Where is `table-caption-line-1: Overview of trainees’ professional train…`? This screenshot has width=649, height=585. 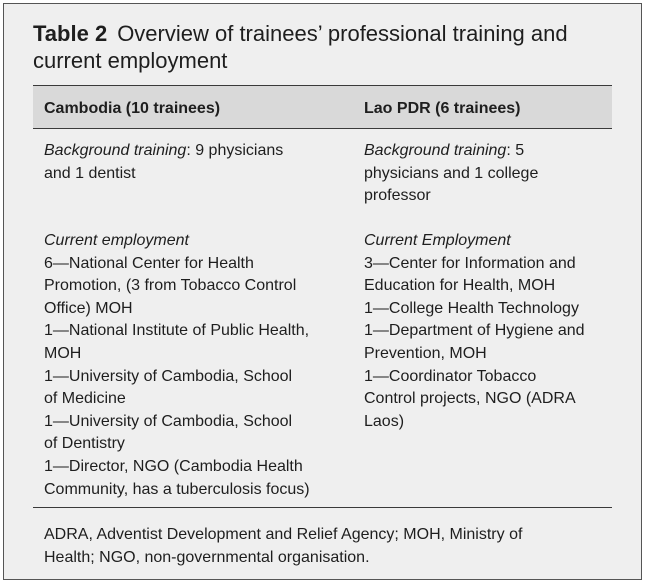
table-caption-line-1: Overview of trainees’ professional train… is located at coordinates (342, 33).